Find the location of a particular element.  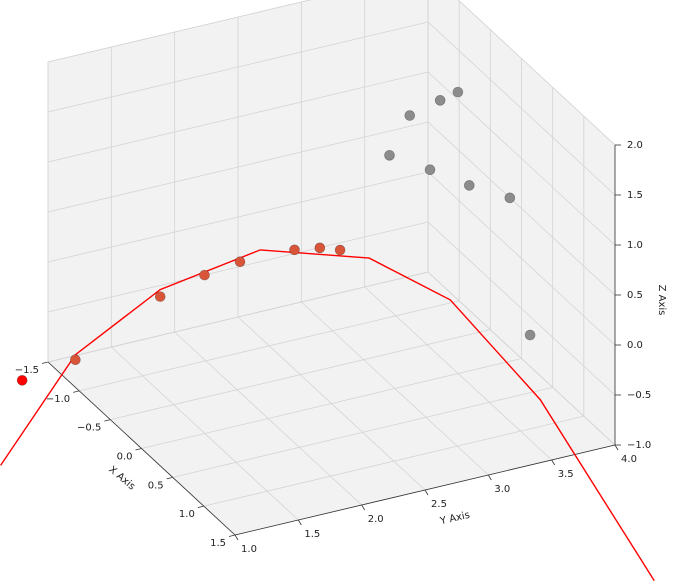

y-tick-label: 3.0 is located at coordinates (502, 489).